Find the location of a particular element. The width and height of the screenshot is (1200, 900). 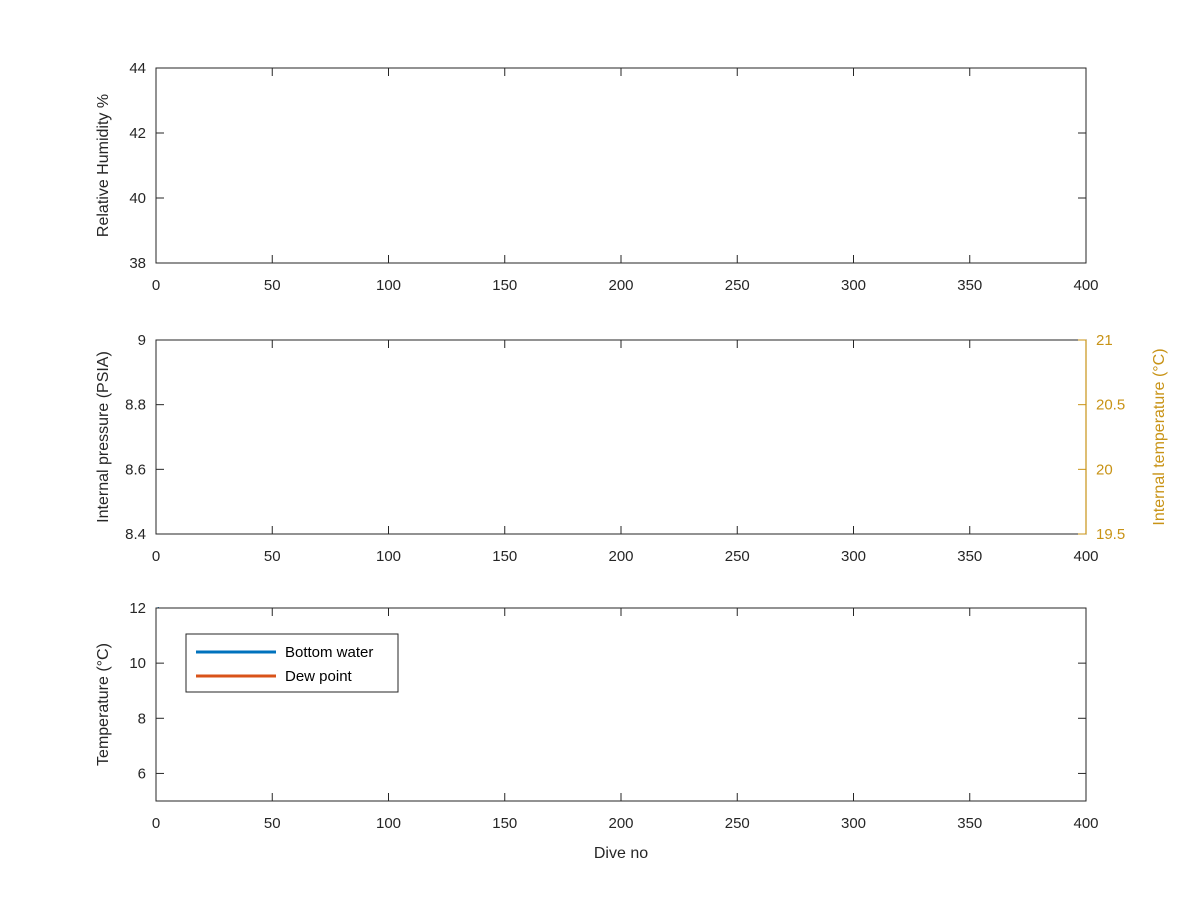

y-axis-label: Temperature (°C) is located at coordinates (103, 704).